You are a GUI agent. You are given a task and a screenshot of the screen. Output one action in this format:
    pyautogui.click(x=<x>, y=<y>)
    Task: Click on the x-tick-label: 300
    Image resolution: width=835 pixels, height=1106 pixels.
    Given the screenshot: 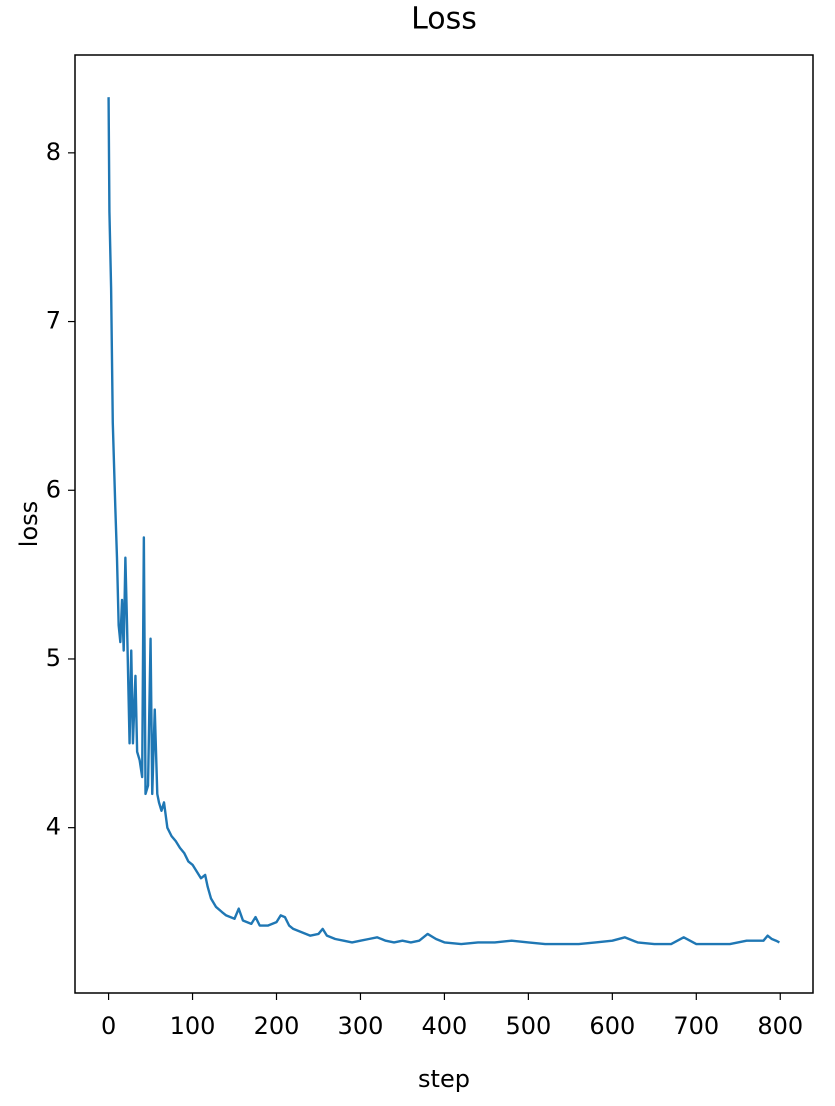 What is the action you would take?
    pyautogui.click(x=361, y=1026)
    